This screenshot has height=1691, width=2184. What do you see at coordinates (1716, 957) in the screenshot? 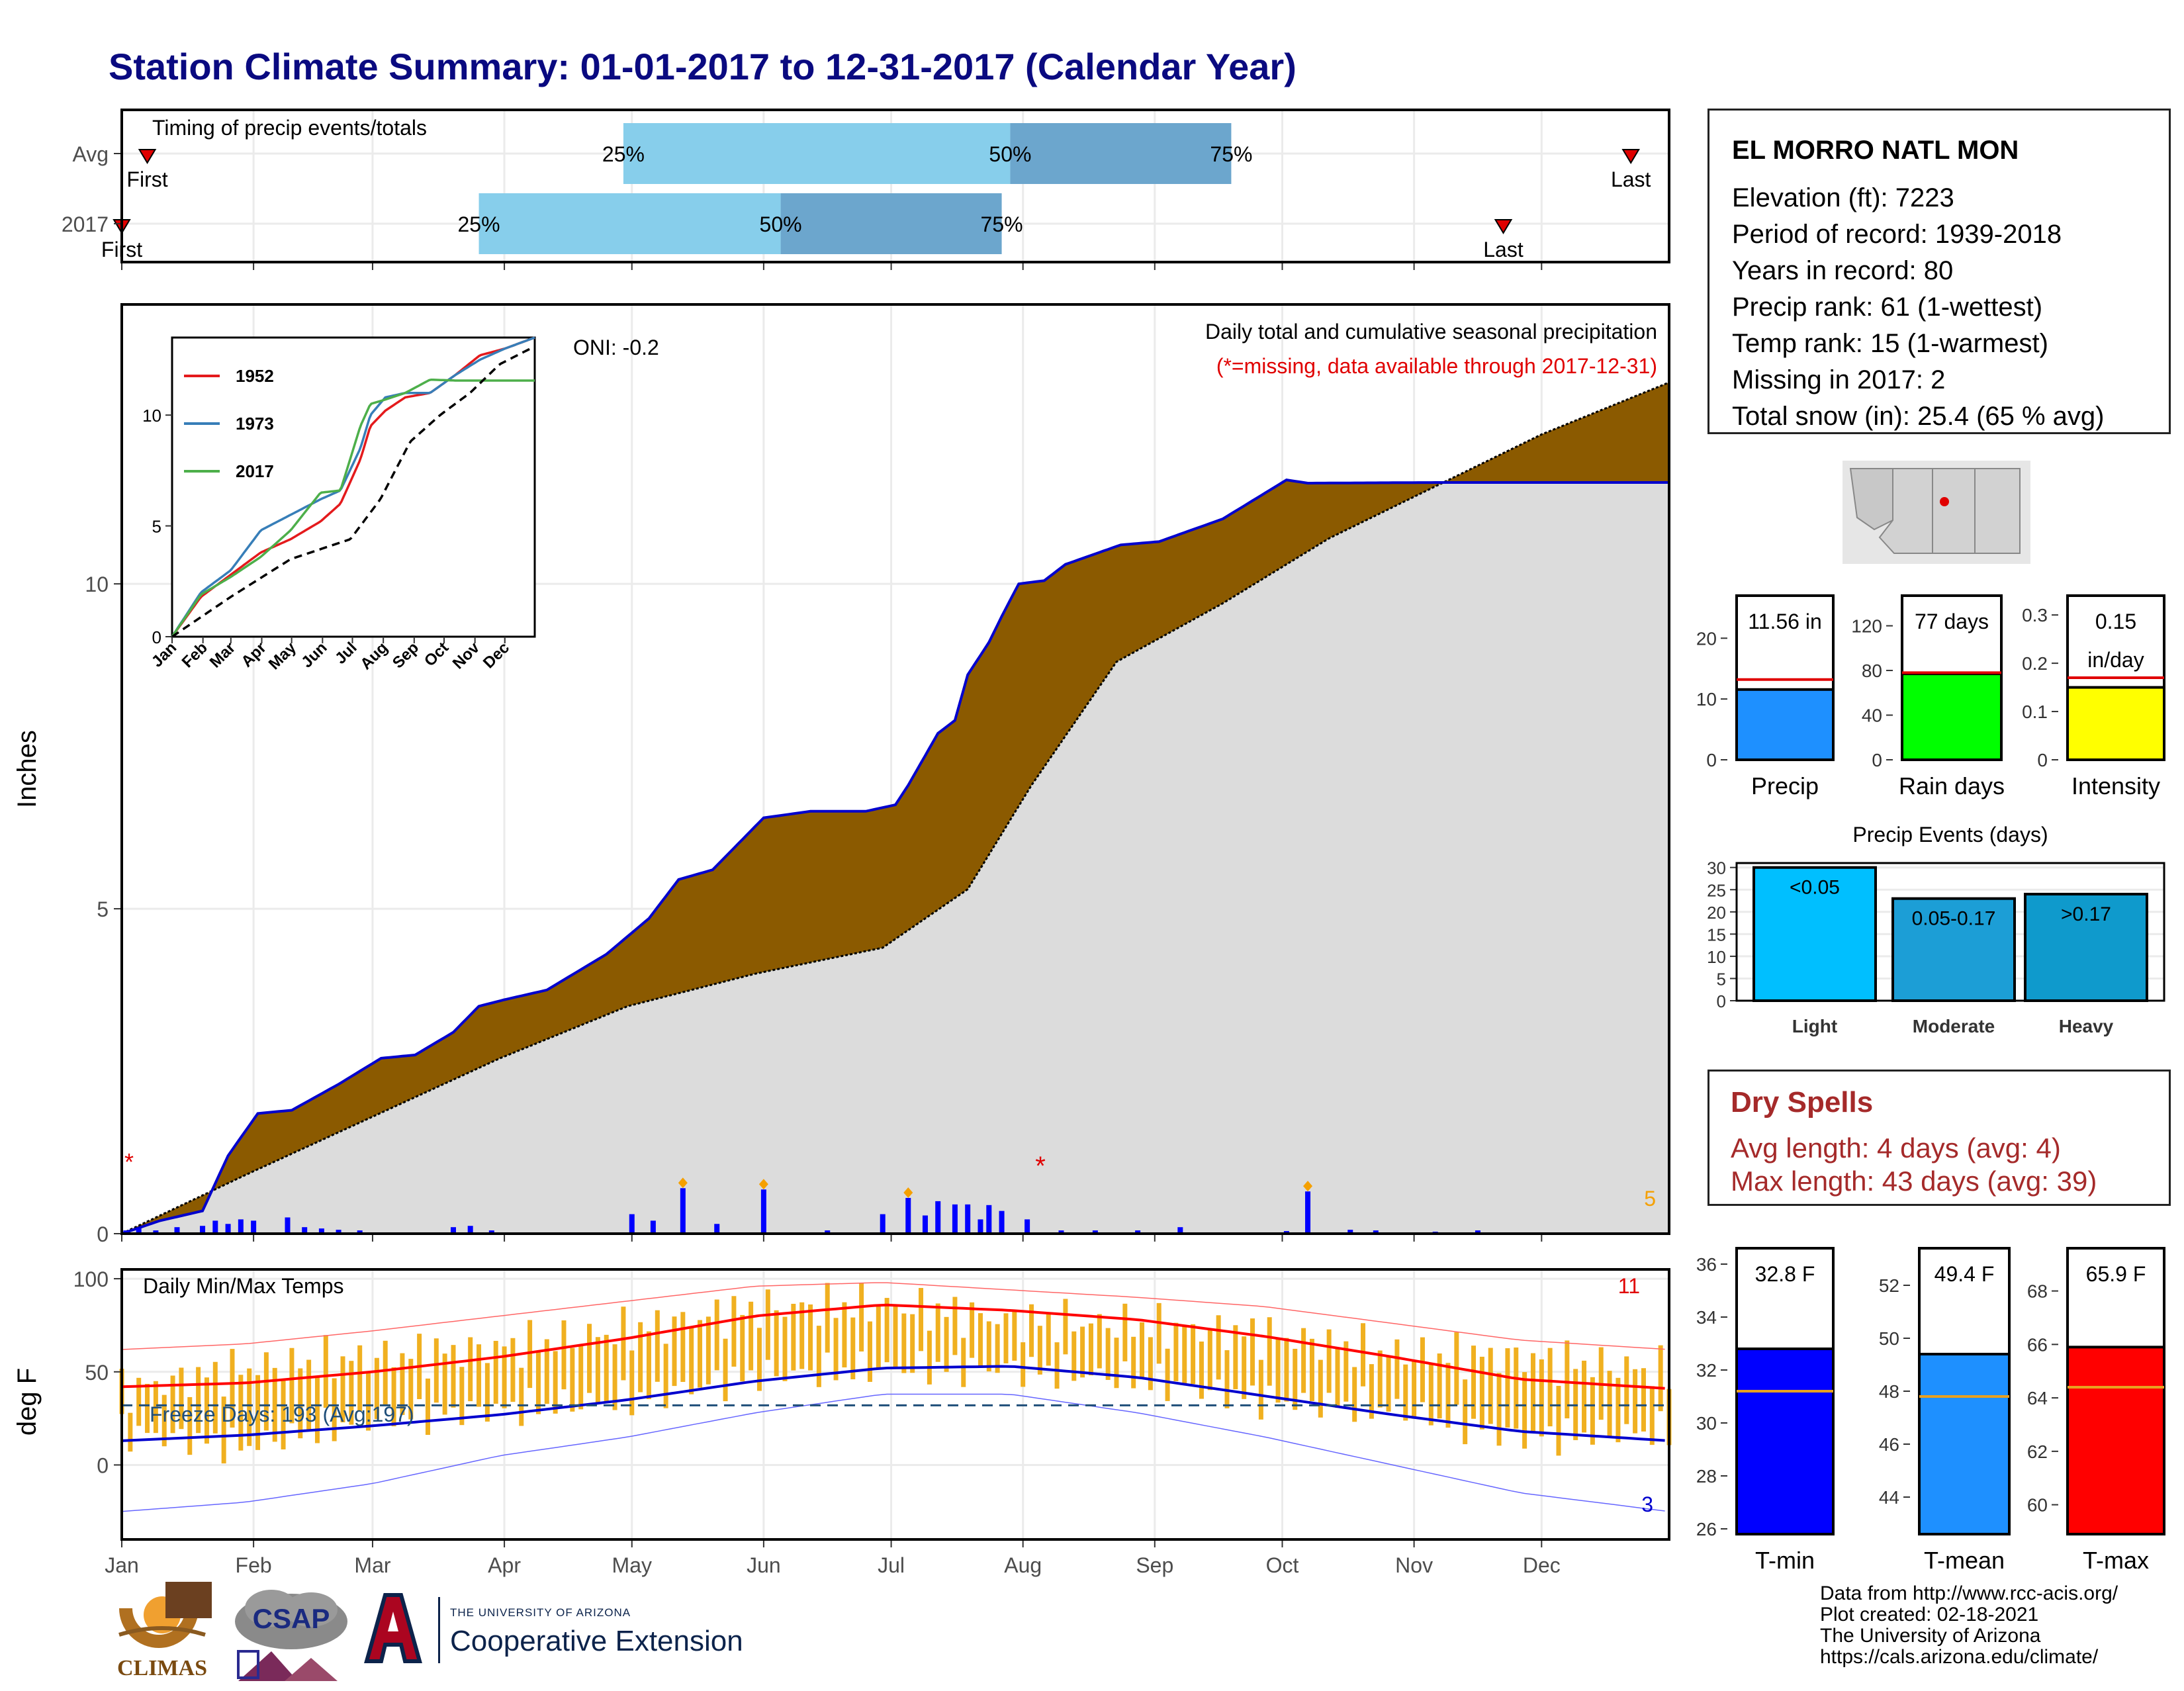
I see `events-y-tick-label: 10` at bounding box center [1716, 957].